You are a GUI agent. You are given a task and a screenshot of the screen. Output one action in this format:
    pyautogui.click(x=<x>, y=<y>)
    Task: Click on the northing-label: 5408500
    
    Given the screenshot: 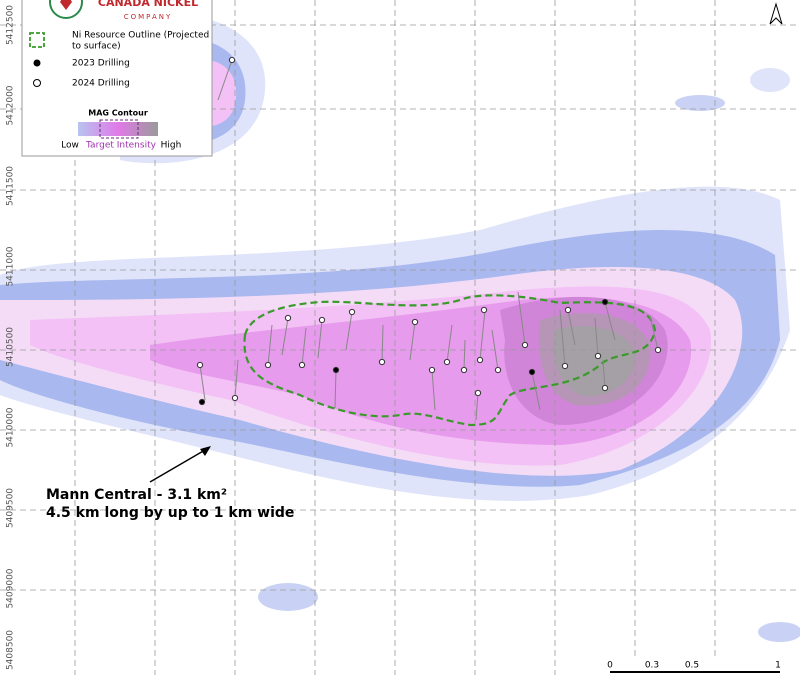 What is the action you would take?
    pyautogui.click(x=11, y=650)
    